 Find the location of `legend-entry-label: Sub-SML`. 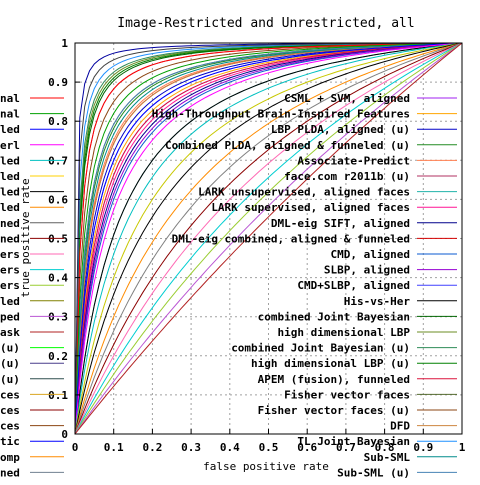

legend-entry-label: Sub-SML is located at coordinates (387, 457).